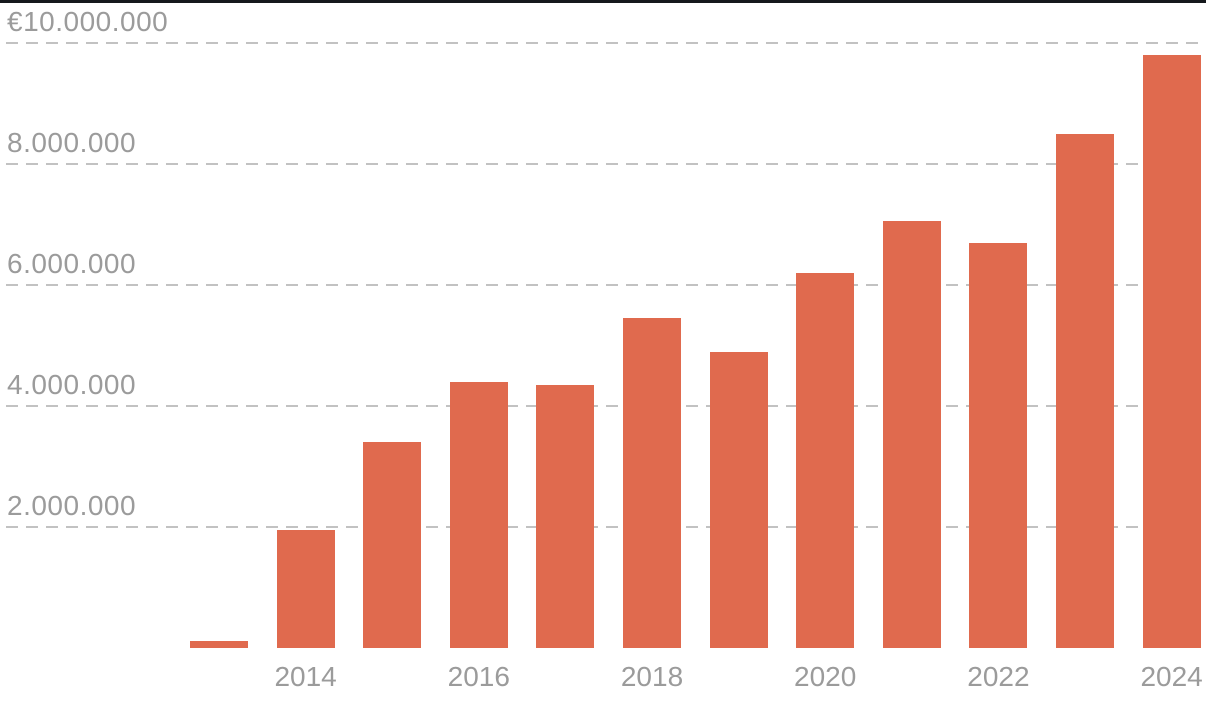 The width and height of the screenshot is (1220, 712). What do you see at coordinates (219, 644) in the screenshot?
I see `bar-2013` at bounding box center [219, 644].